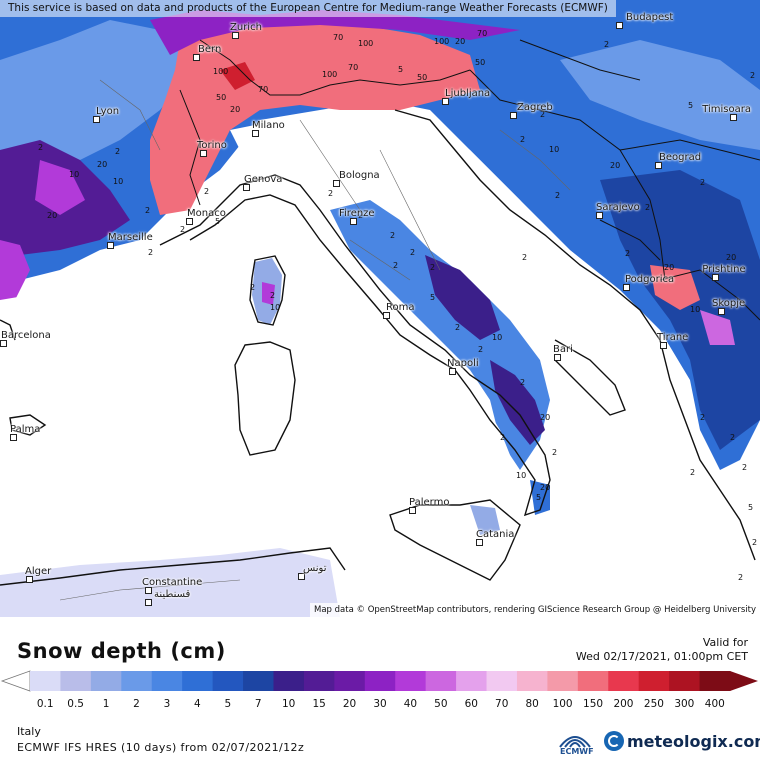 The height and width of the screenshot is (760, 760). What do you see at coordinates (172, 594) in the screenshot?
I see `city-label: قسنطينة` at bounding box center [172, 594].